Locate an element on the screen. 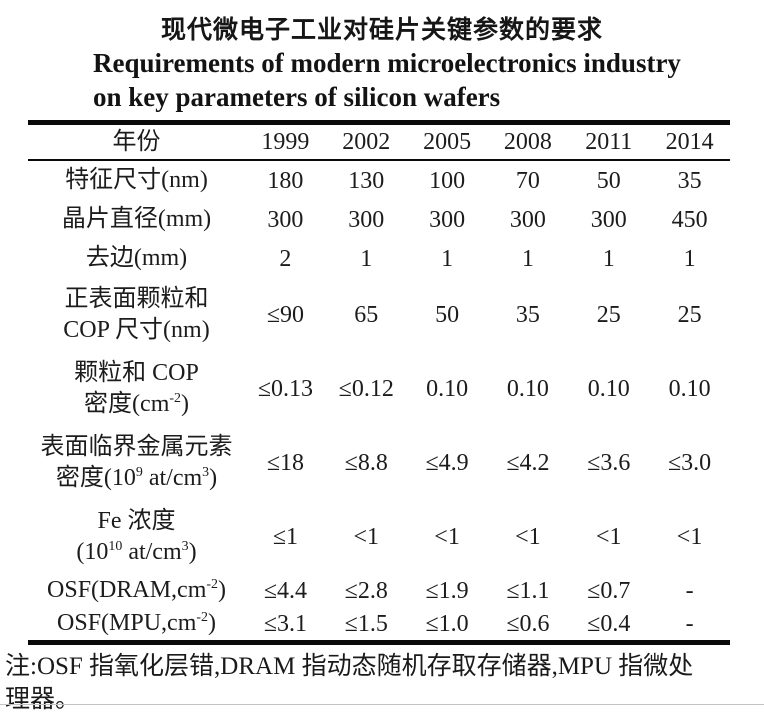 The height and width of the screenshot is (727, 764). value-cell: 130 is located at coordinates (366, 180).